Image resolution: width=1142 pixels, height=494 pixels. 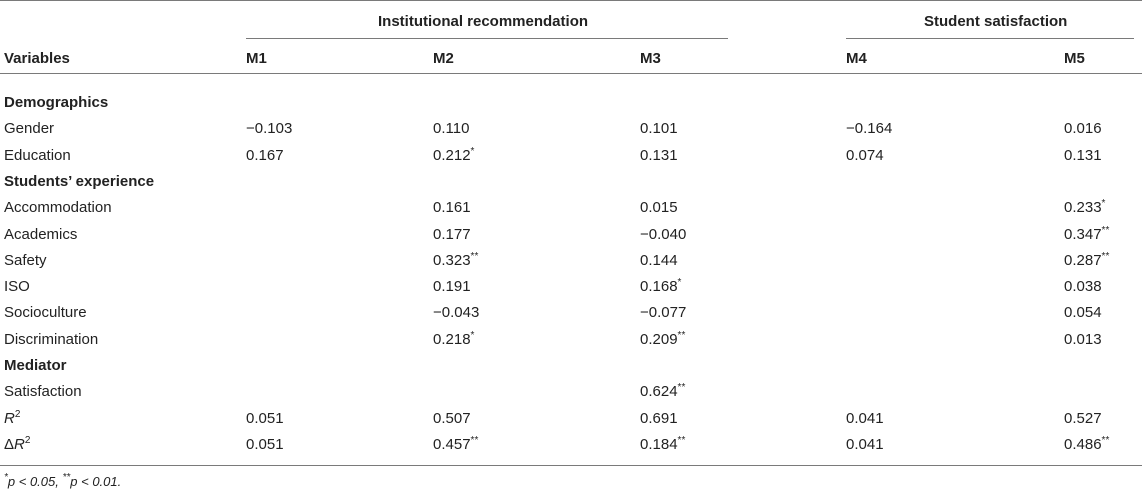 What do you see at coordinates (1083, 339) in the screenshot?
I see `table-cell: 0.013` at bounding box center [1083, 339].